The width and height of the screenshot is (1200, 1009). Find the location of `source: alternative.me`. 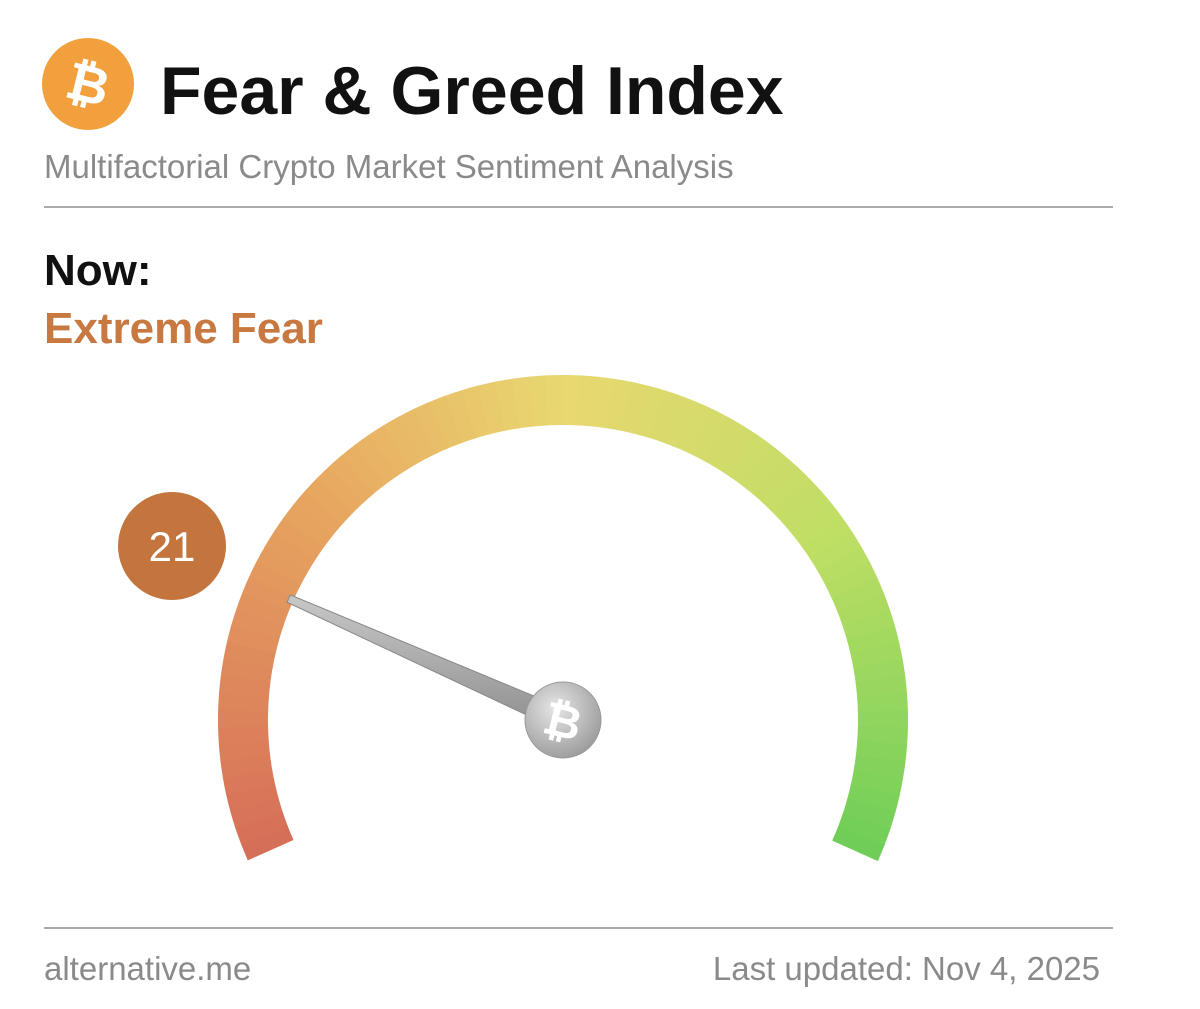

source: alternative.me is located at coordinates (147, 968).